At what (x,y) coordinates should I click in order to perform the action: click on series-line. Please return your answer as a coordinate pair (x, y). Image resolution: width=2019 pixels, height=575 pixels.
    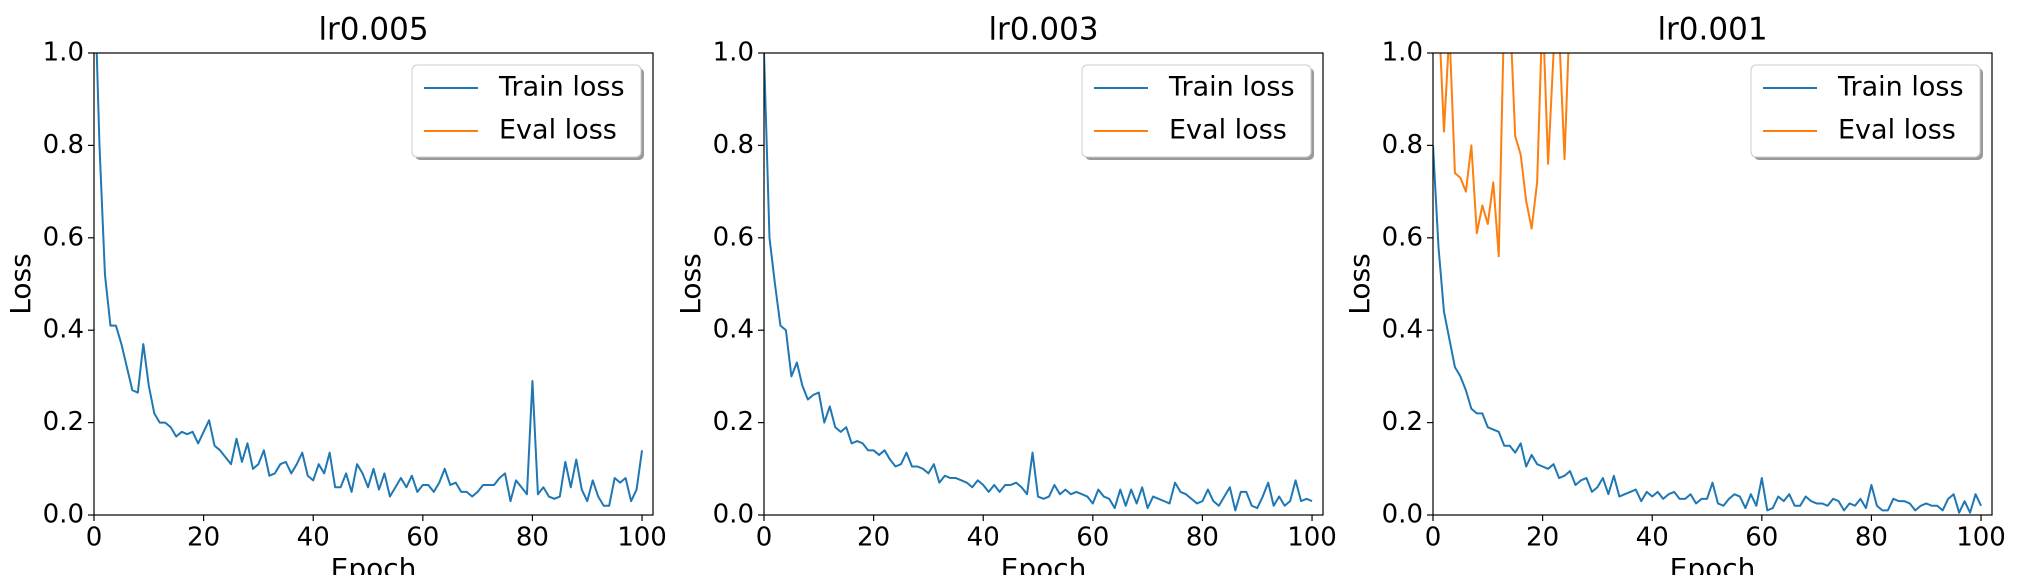
    Looking at the image, I should click on (1504, 155).